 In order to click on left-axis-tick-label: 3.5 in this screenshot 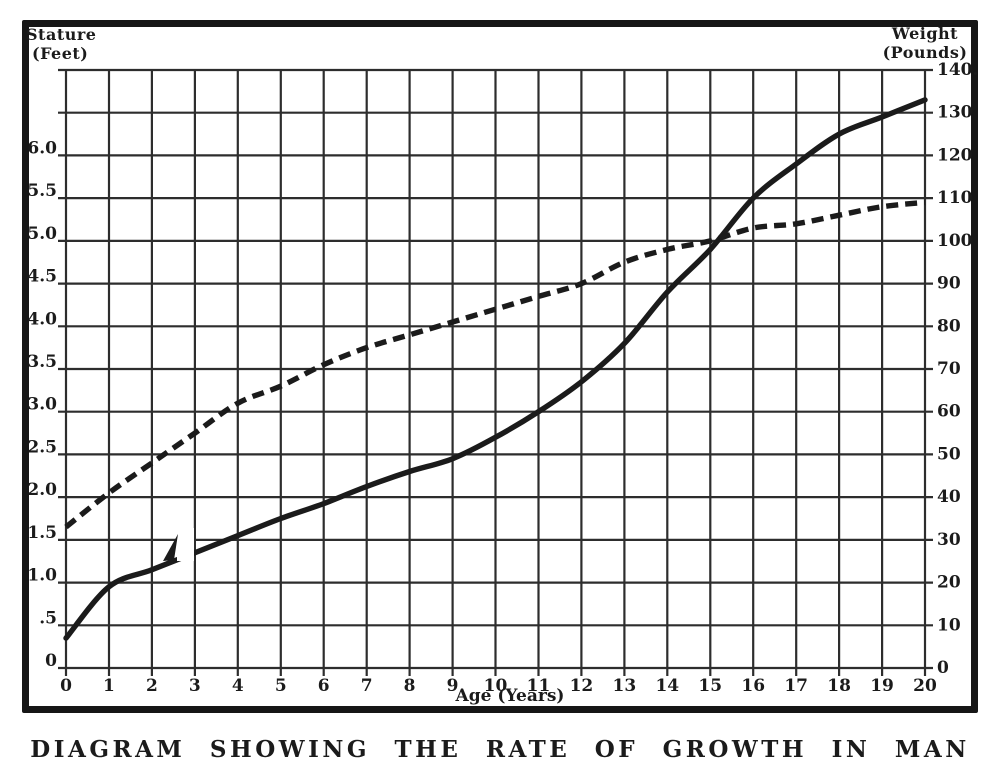, I will do `click(42, 362)`.